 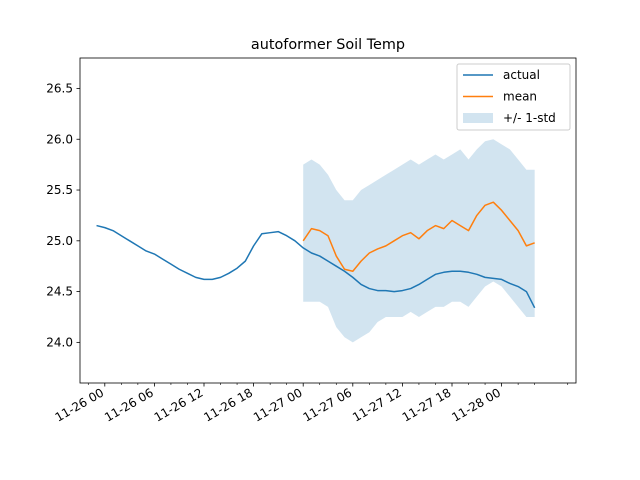 What do you see at coordinates (59, 139) in the screenshot?
I see `y-tick-label: 26.0` at bounding box center [59, 139].